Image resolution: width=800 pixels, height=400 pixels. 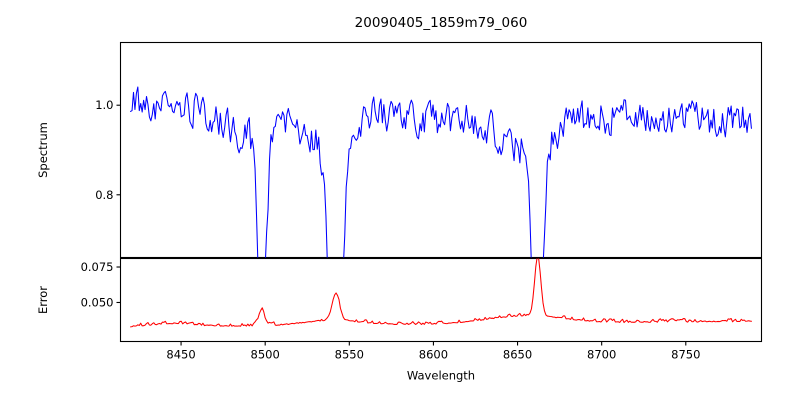 What do you see at coordinates (349, 355) in the screenshot?
I see `x-tick-label: 8550` at bounding box center [349, 355].